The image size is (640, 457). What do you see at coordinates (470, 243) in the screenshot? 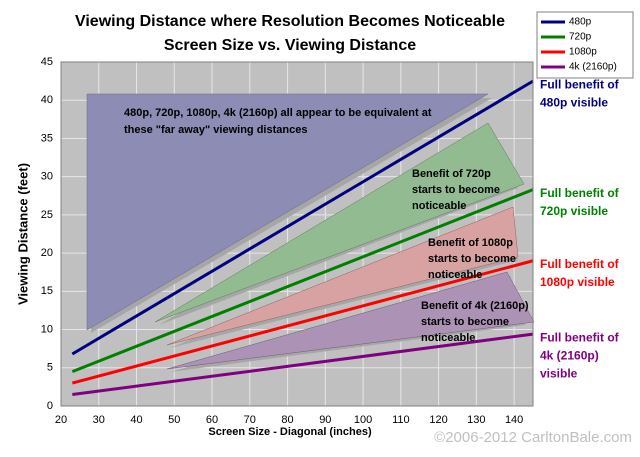
I see `region-label: Benefit of 1080p` at bounding box center [470, 243].